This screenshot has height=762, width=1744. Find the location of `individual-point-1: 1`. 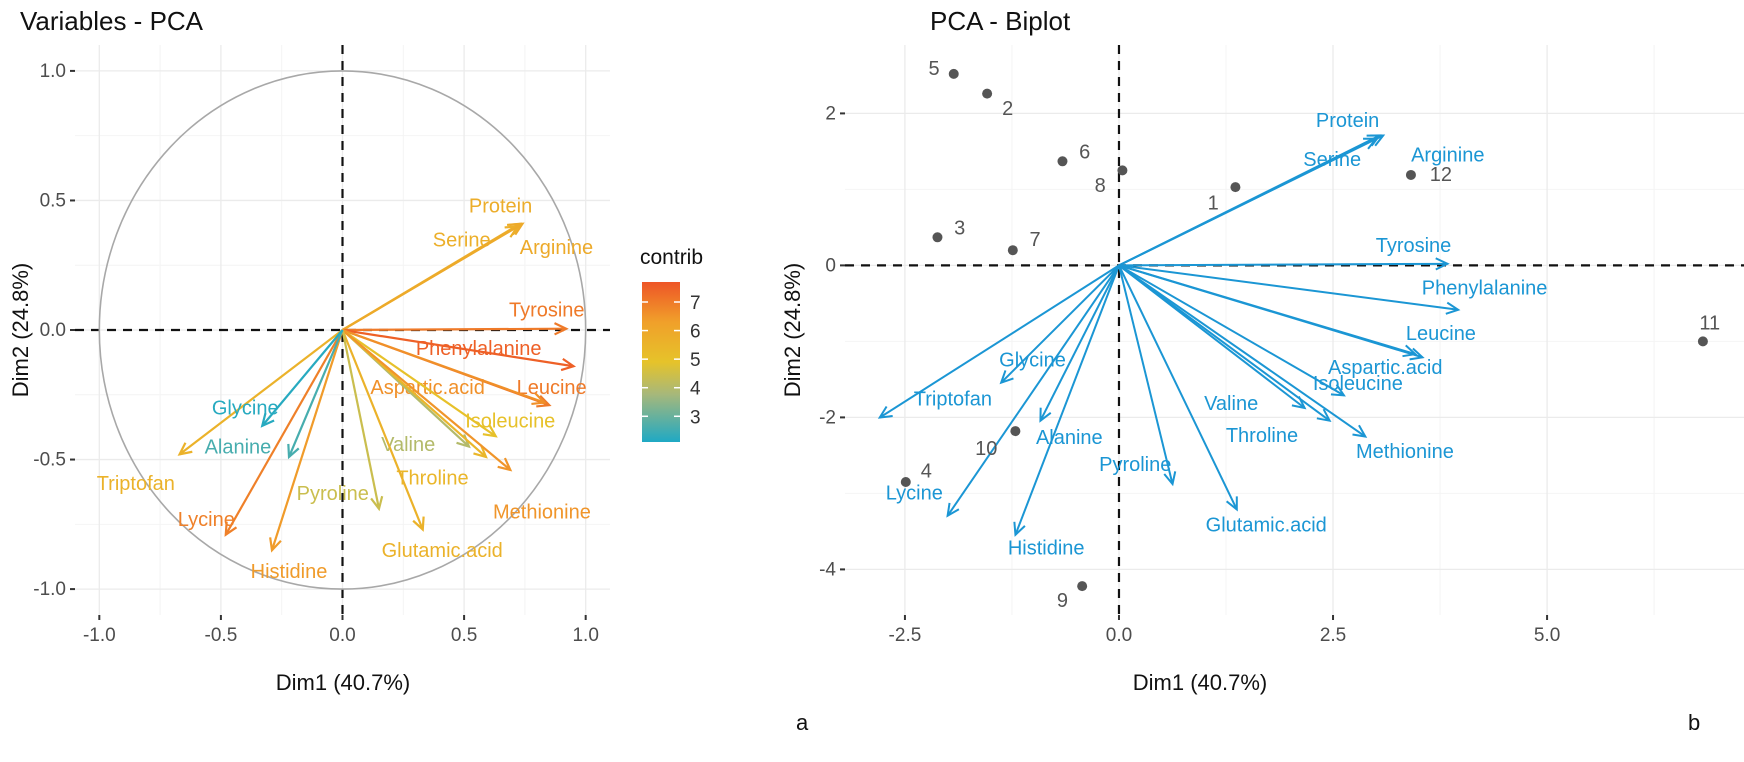

individual-point-1: 1 is located at coordinates (1224, 198).